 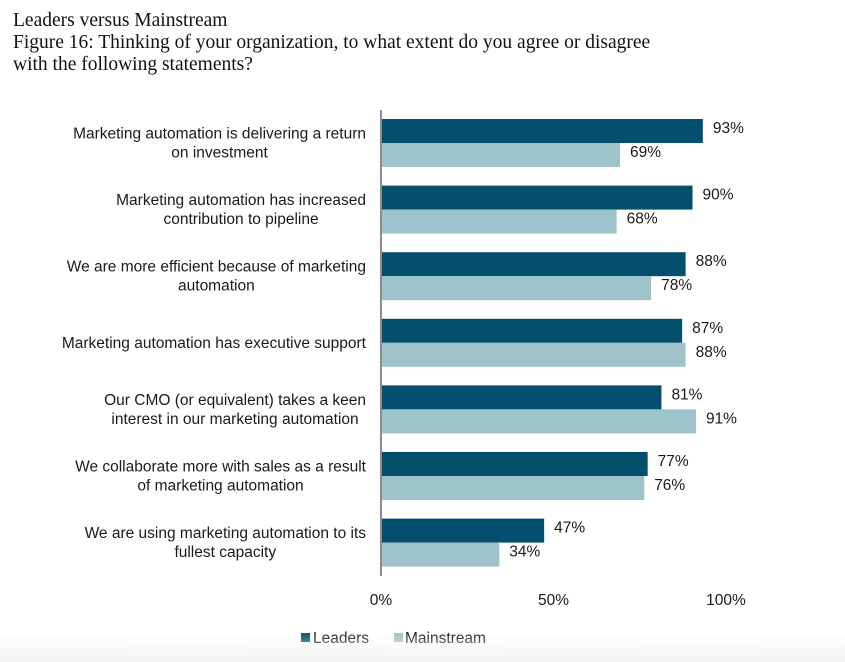 What do you see at coordinates (642, 219) in the screenshot?
I see `mainstream-value-label: 68%` at bounding box center [642, 219].